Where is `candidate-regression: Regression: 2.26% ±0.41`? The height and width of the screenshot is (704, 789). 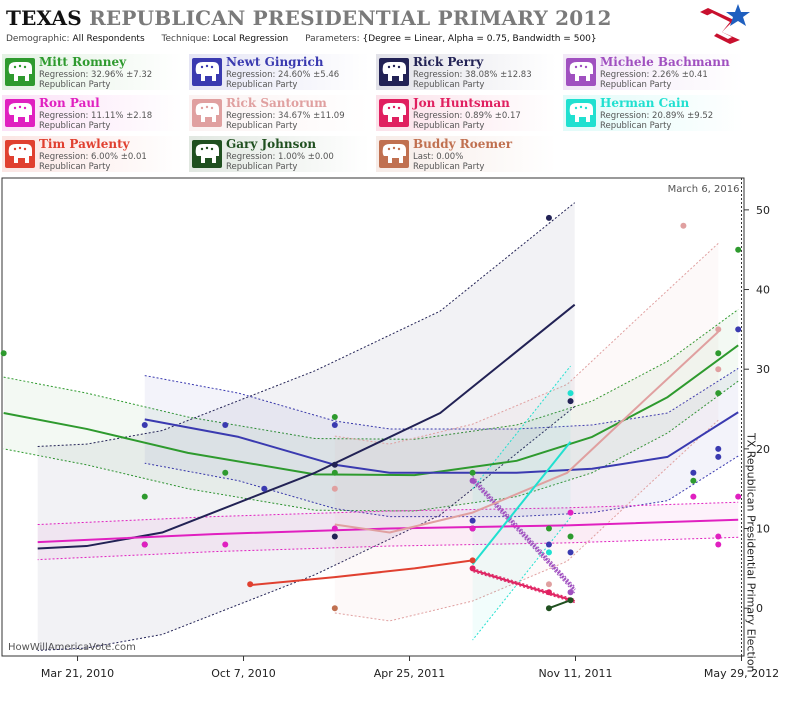
candidate-regression: Regression: 2.26% ±0.41 is located at coordinates (654, 75).